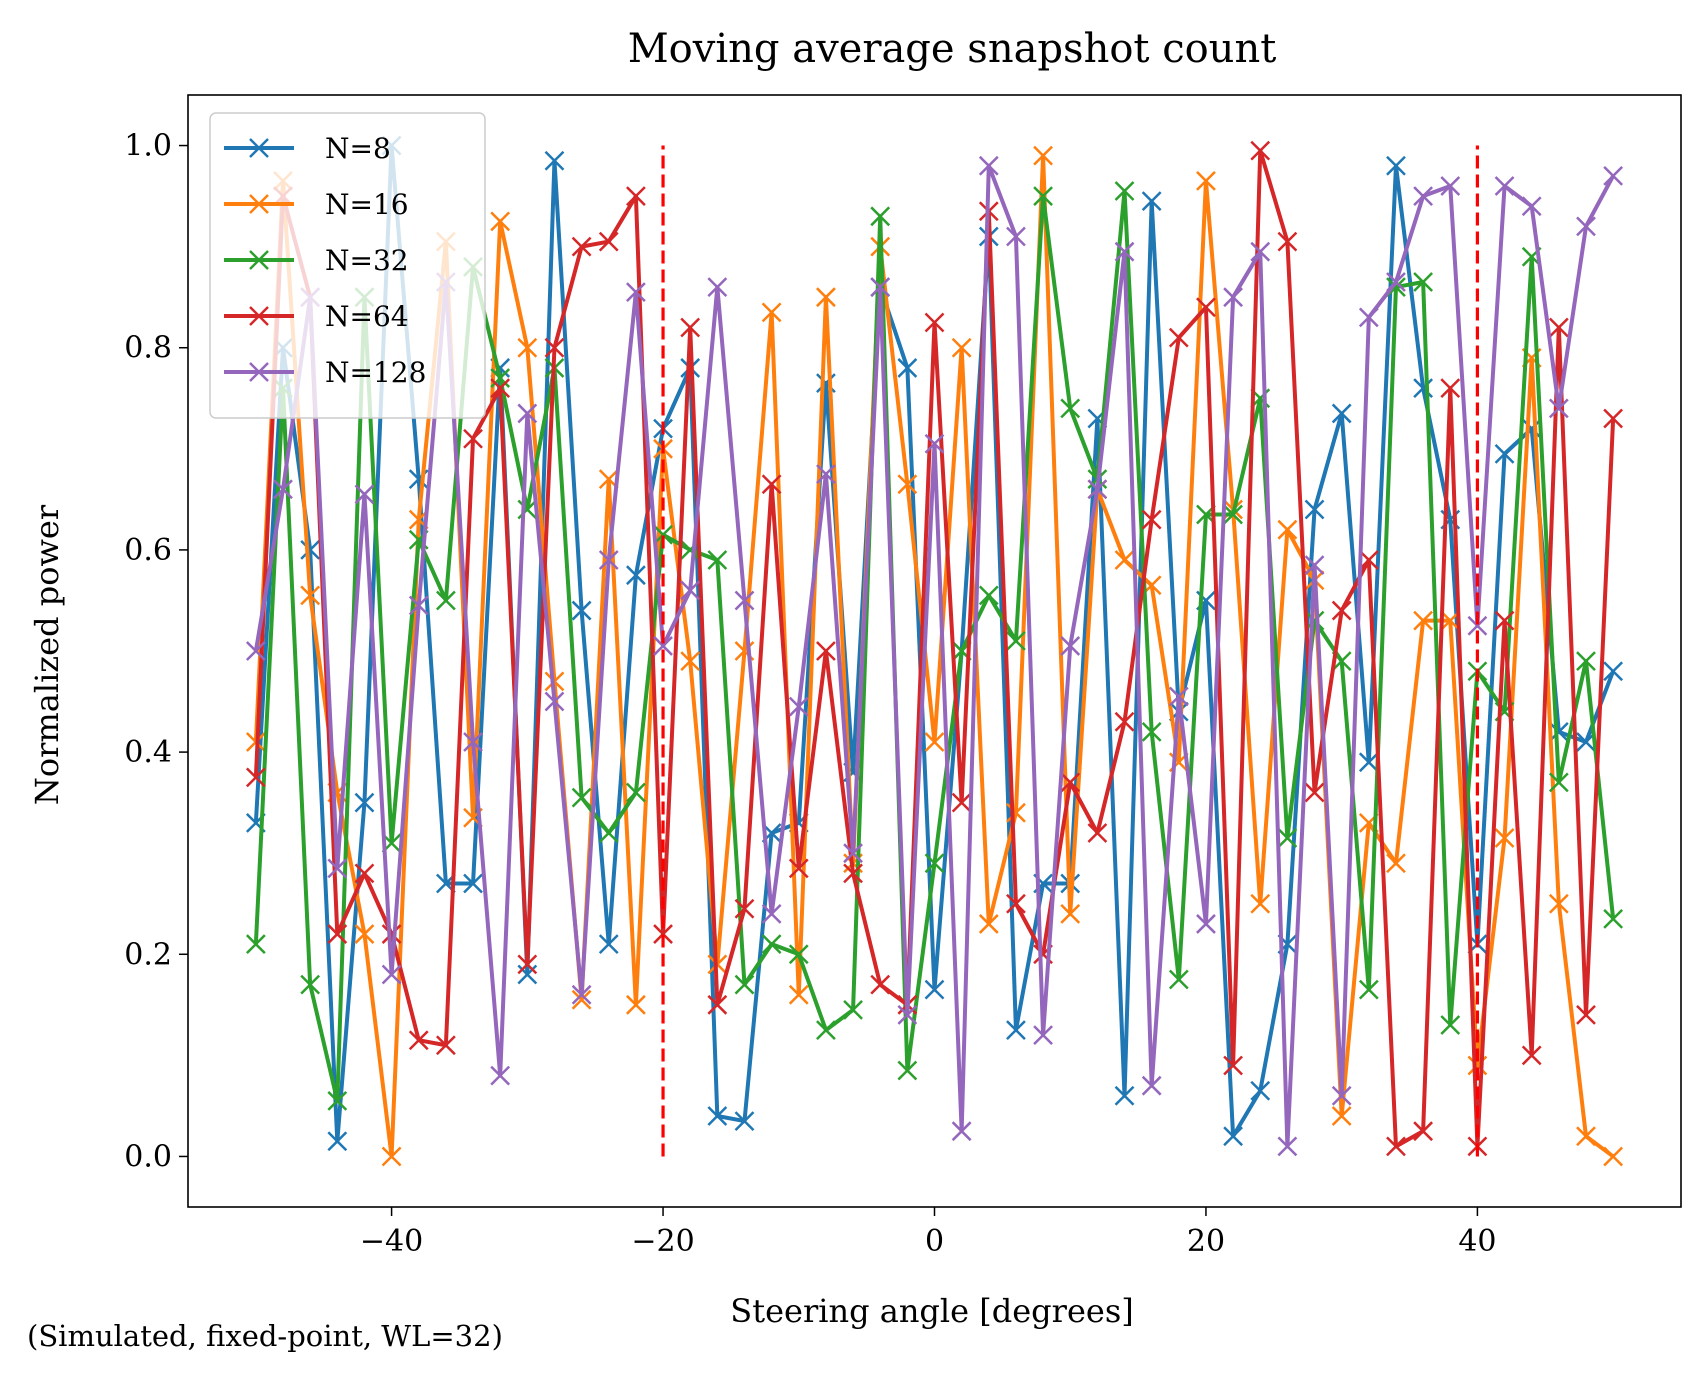 This screenshot has width=1704, height=1379. What do you see at coordinates (662, 1241) in the screenshot?
I see `x-tick-label: −20` at bounding box center [662, 1241].